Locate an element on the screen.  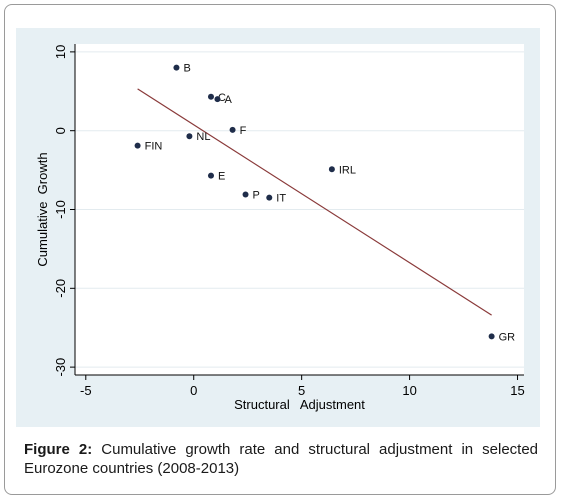
point-label: B is located at coordinates (186, 69).